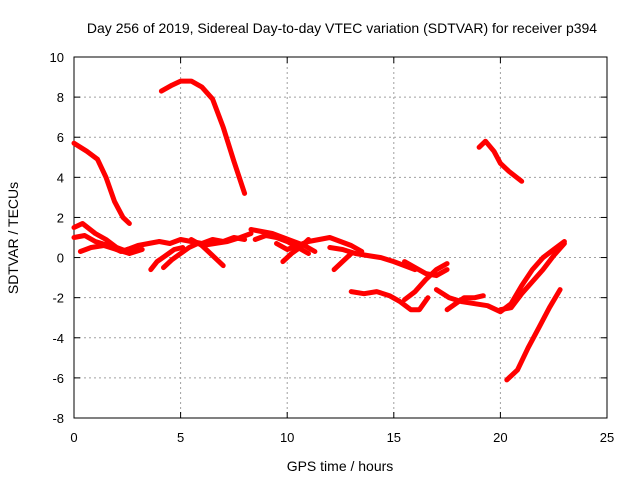 The width and height of the screenshot is (640, 480). I want to click on y-tick-label: -2, so click(58, 298).